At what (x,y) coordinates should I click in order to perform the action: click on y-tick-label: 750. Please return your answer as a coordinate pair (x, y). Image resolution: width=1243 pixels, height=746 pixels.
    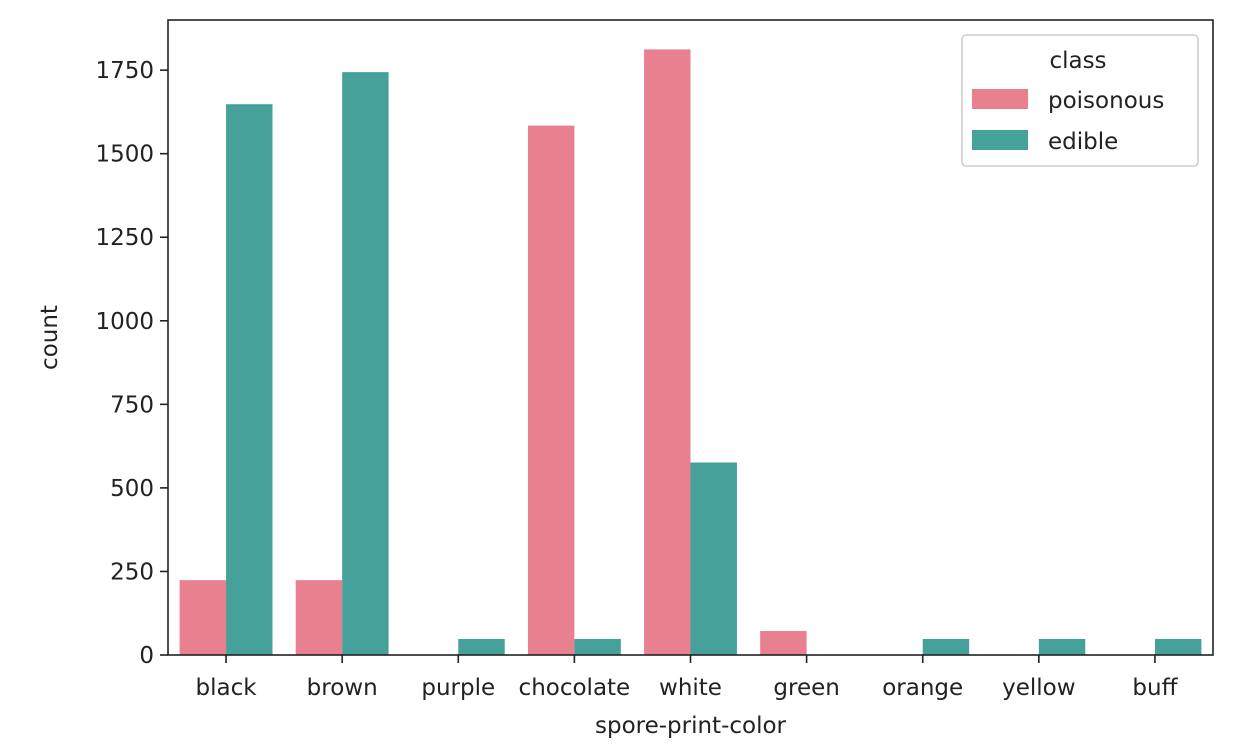
    Looking at the image, I should click on (132, 405).